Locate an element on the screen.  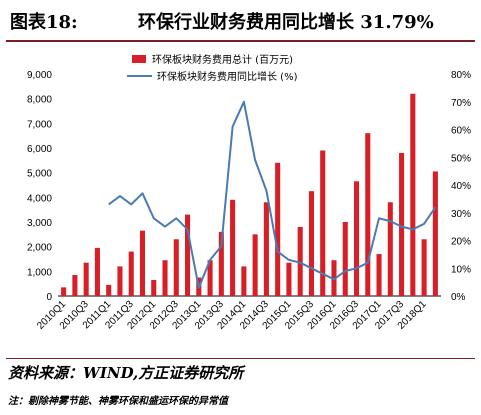
y-right-tick-label: 80% is located at coordinates (461, 75).